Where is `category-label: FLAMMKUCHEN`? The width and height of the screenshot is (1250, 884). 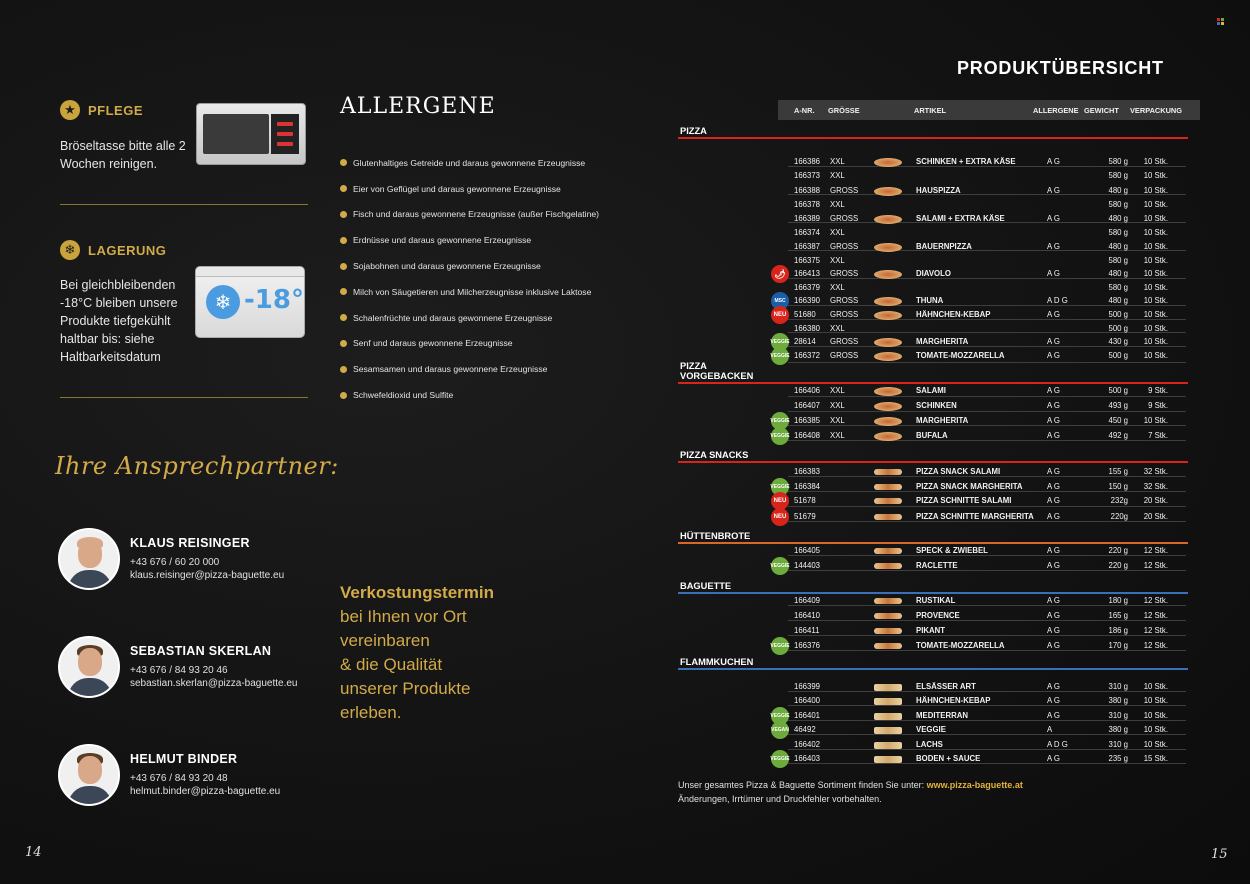 category-label: FLAMMKUCHEN is located at coordinates (717, 662).